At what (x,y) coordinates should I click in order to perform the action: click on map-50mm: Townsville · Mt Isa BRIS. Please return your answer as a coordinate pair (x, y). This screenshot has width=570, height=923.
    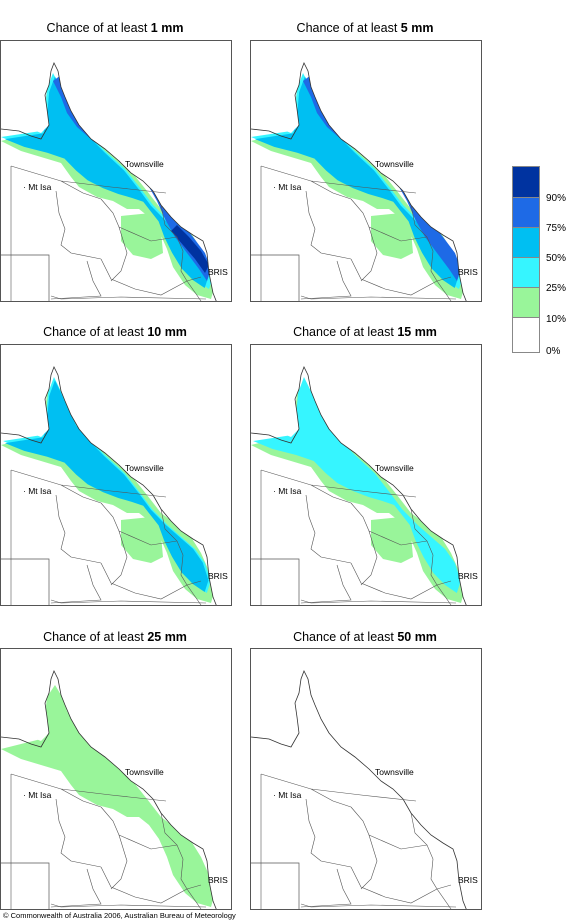
    Looking at the image, I should click on (366, 779).